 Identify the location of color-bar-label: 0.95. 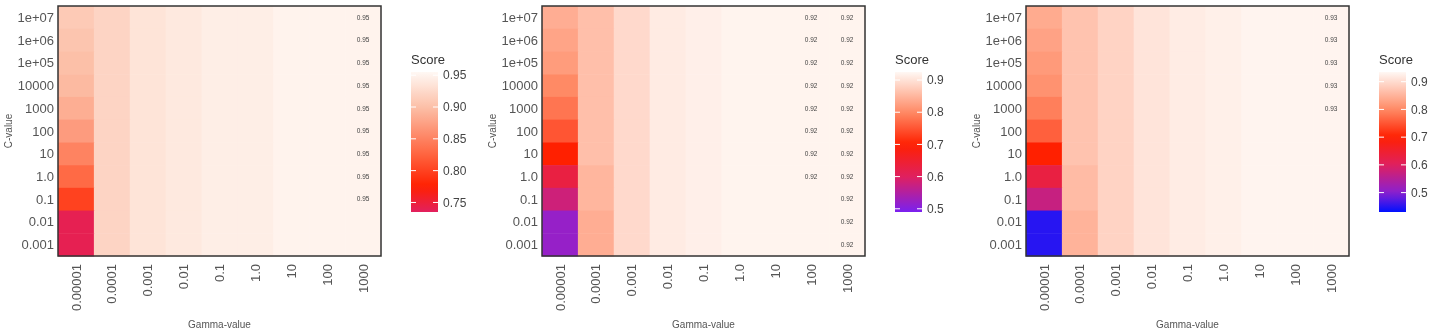
(455, 75).